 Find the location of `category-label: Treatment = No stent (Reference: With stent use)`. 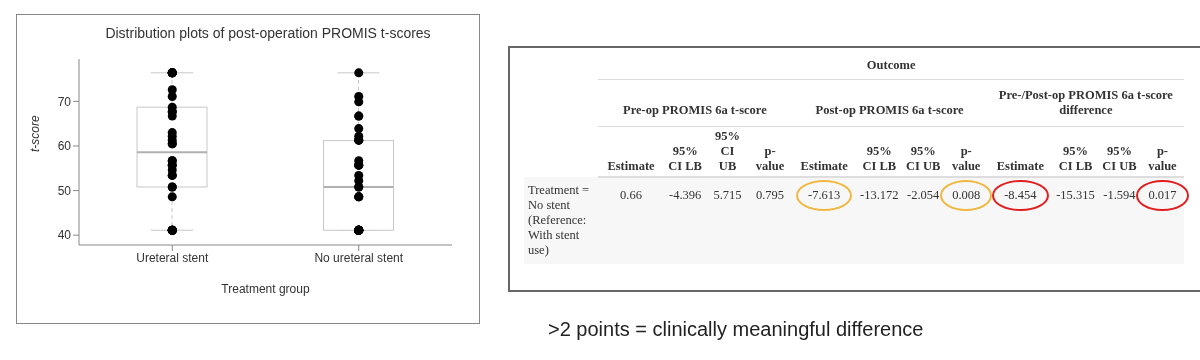

category-label: Treatment = No stent (Reference: With stent use) is located at coordinates (559, 220).